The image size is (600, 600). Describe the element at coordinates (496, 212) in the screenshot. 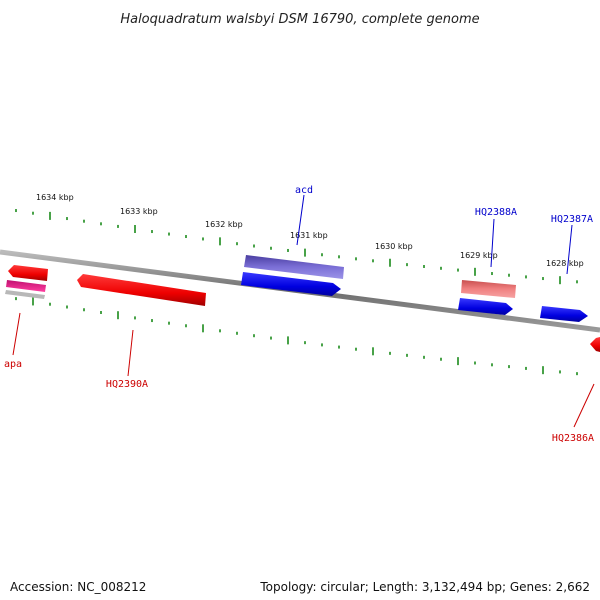

I see `gene-label-hq2388a: HQ2388A` at that location.